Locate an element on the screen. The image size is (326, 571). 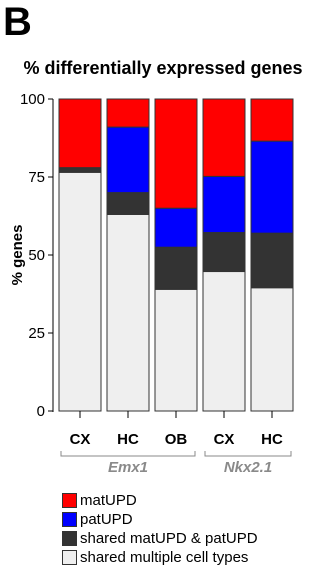
y-ticks: 0 25 50 75 100 is located at coordinates (36, 255).